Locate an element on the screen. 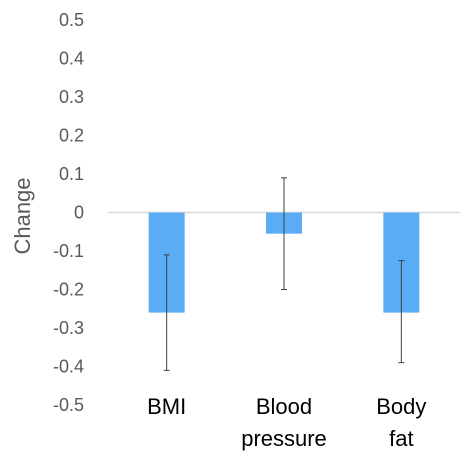  x-category-label: Blood pressure is located at coordinates (284, 422).